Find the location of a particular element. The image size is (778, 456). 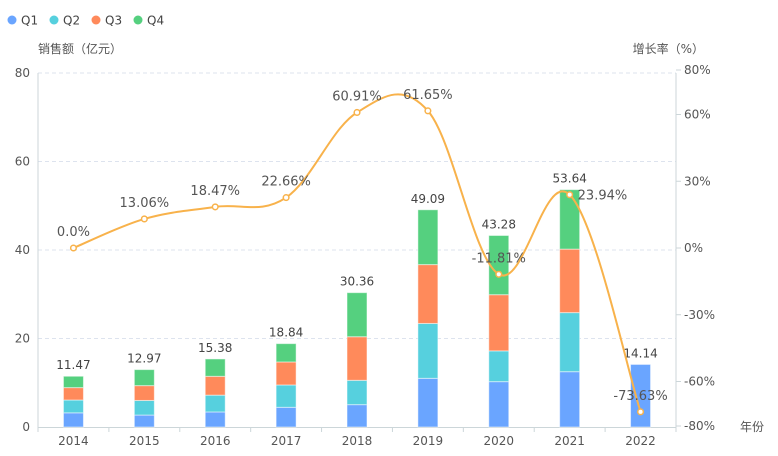

growth-label-2016: 18.47% is located at coordinates (215, 191).